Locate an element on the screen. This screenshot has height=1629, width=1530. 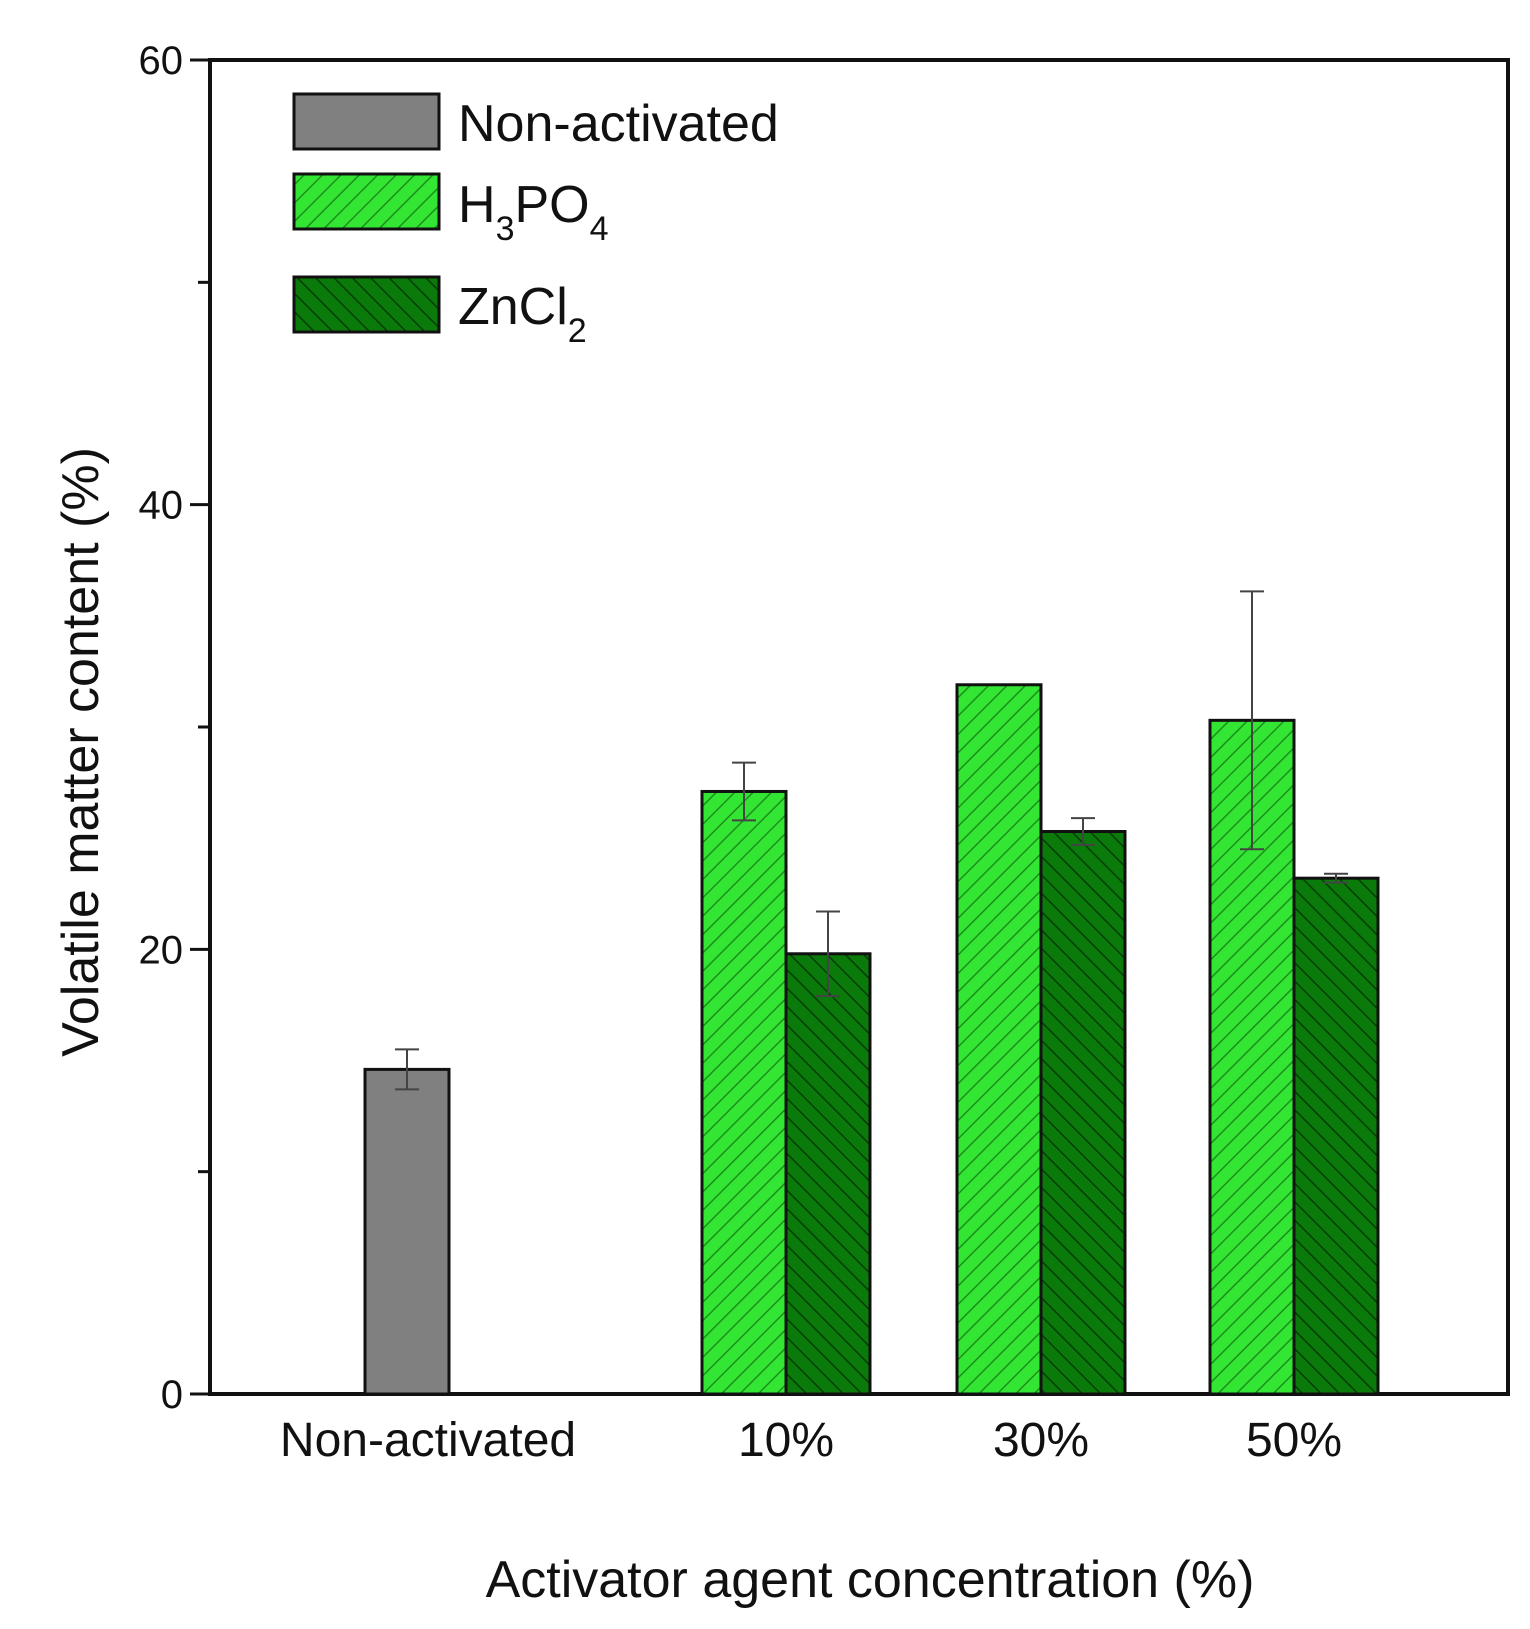
y-tick-label-40: 40 is located at coordinates (161, 506).